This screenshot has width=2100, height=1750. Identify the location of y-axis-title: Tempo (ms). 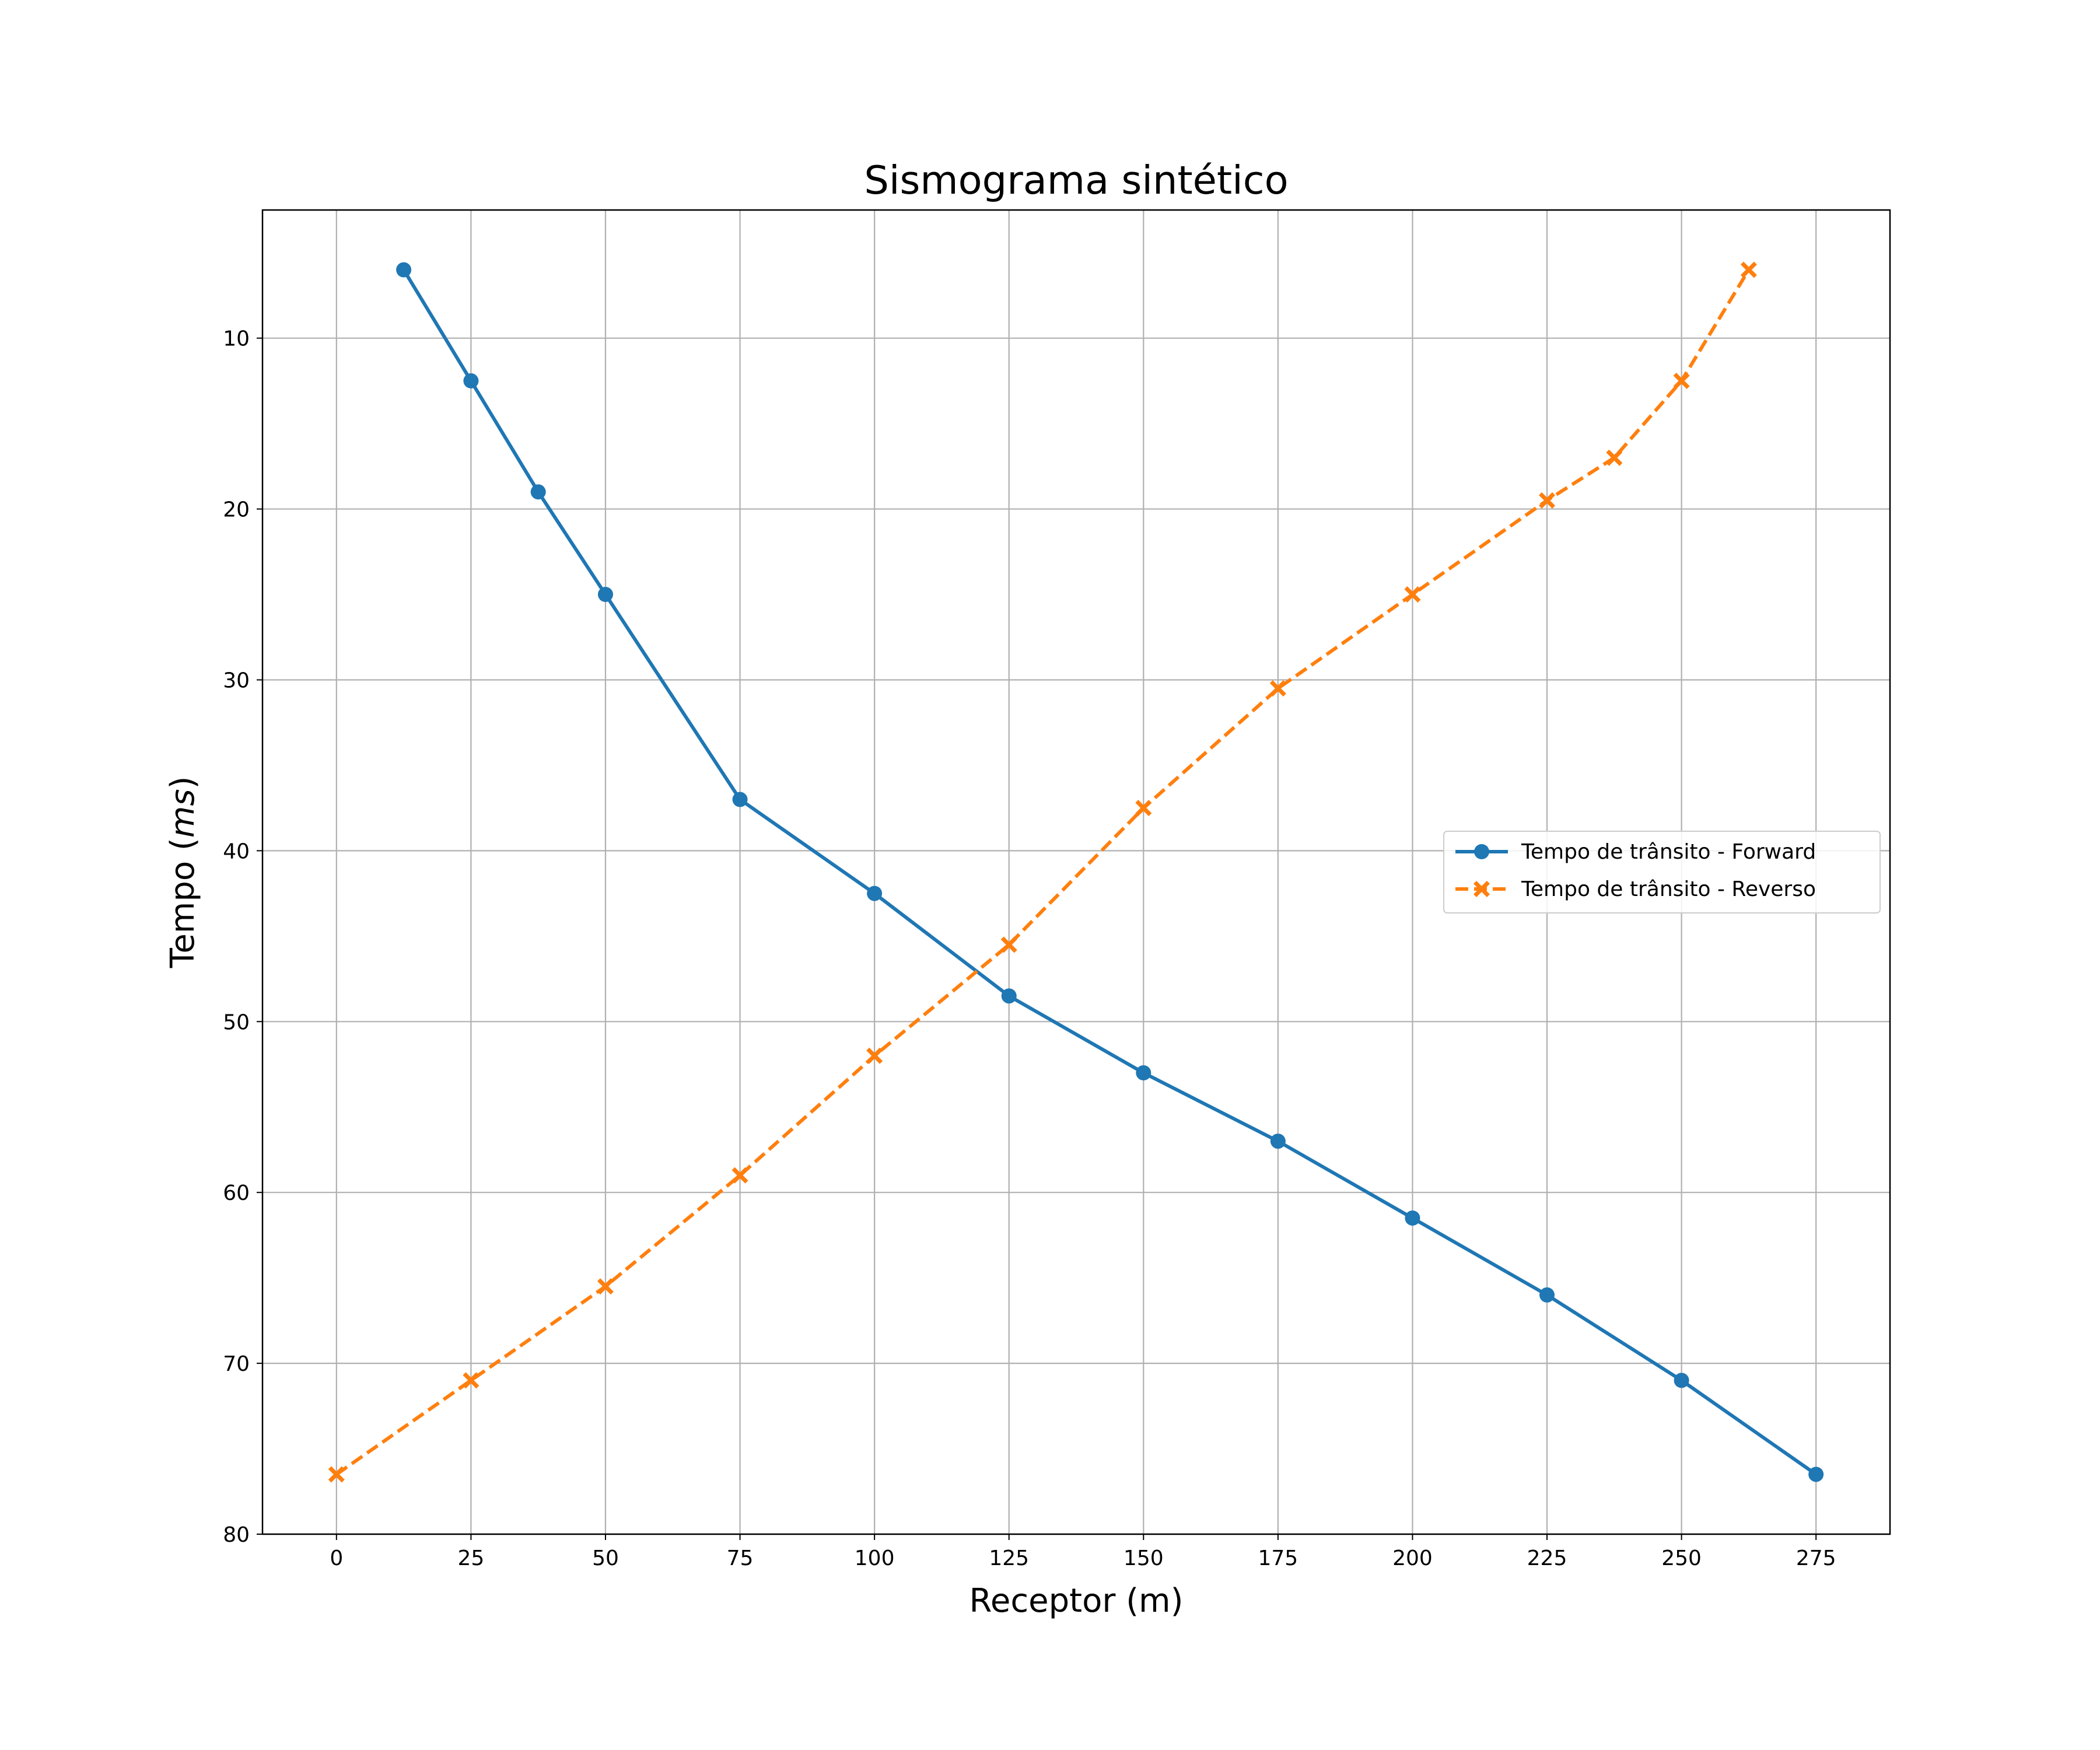
(183, 872).